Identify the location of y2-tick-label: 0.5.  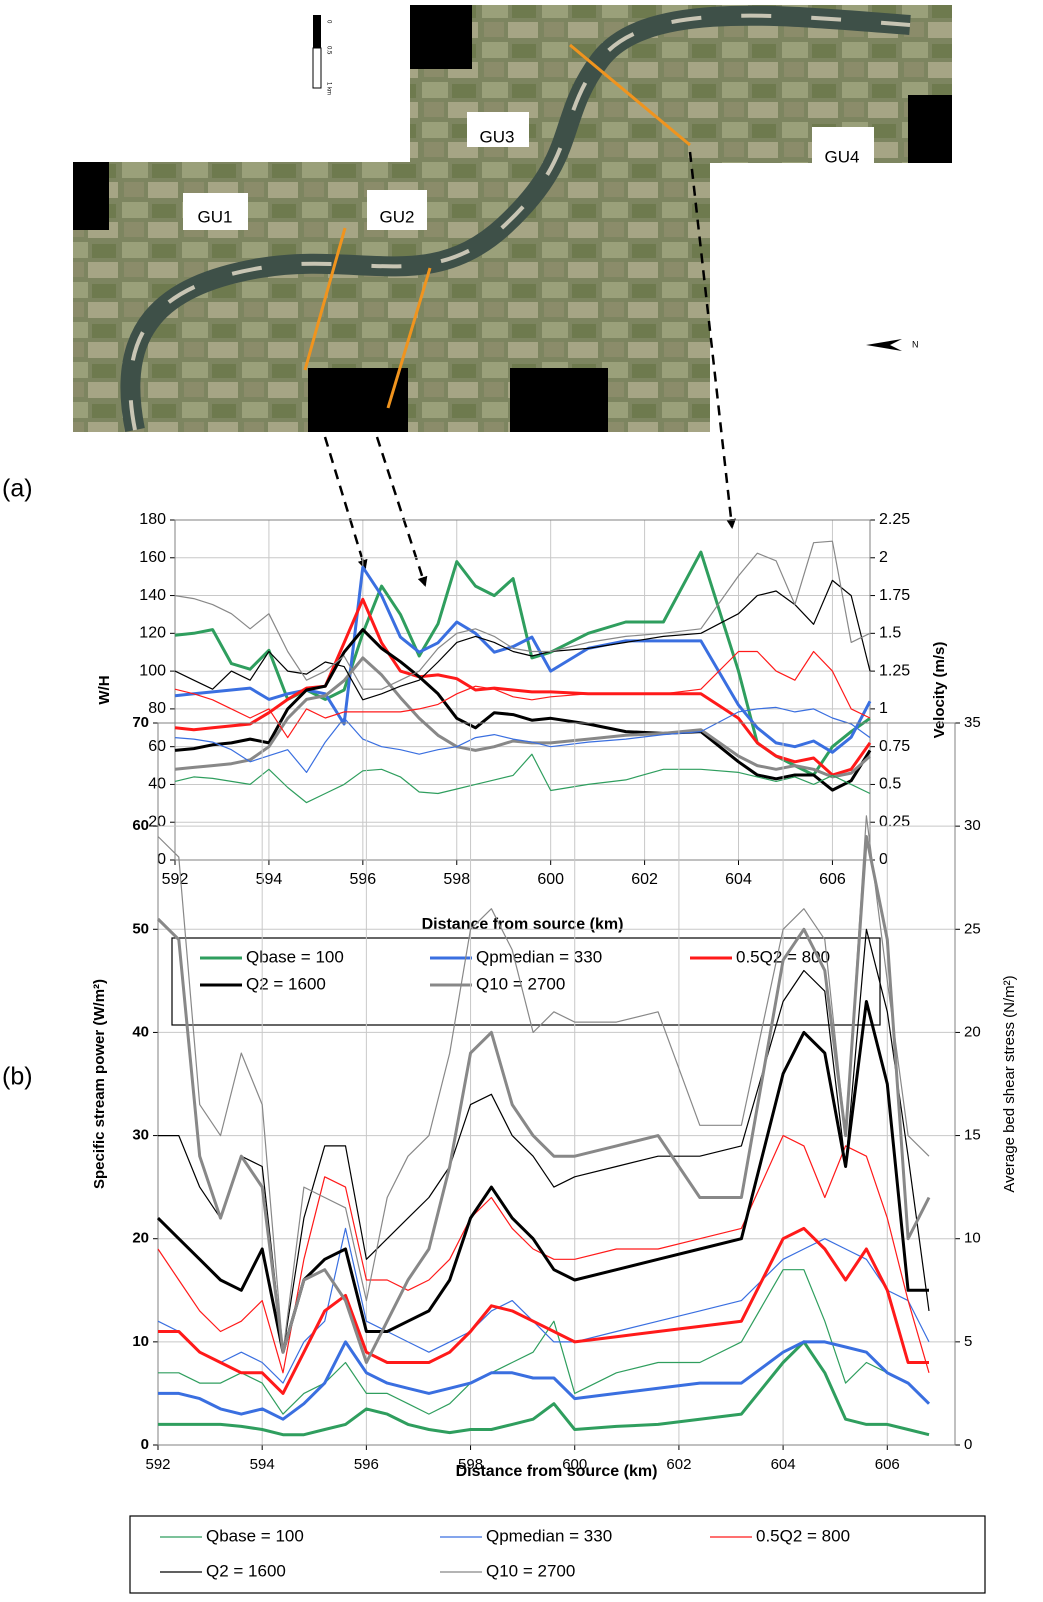
(890, 784).